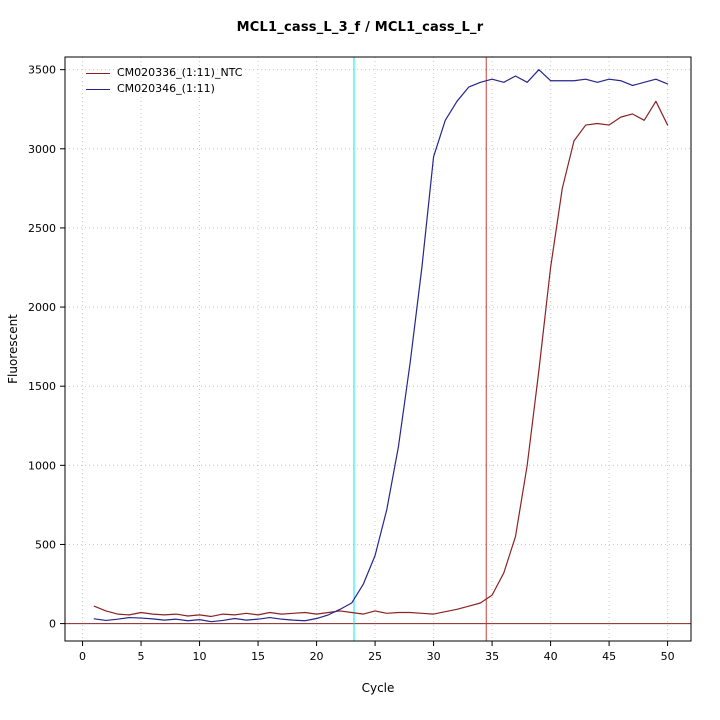  I want to click on x-tick-label: 25, so click(375, 656).